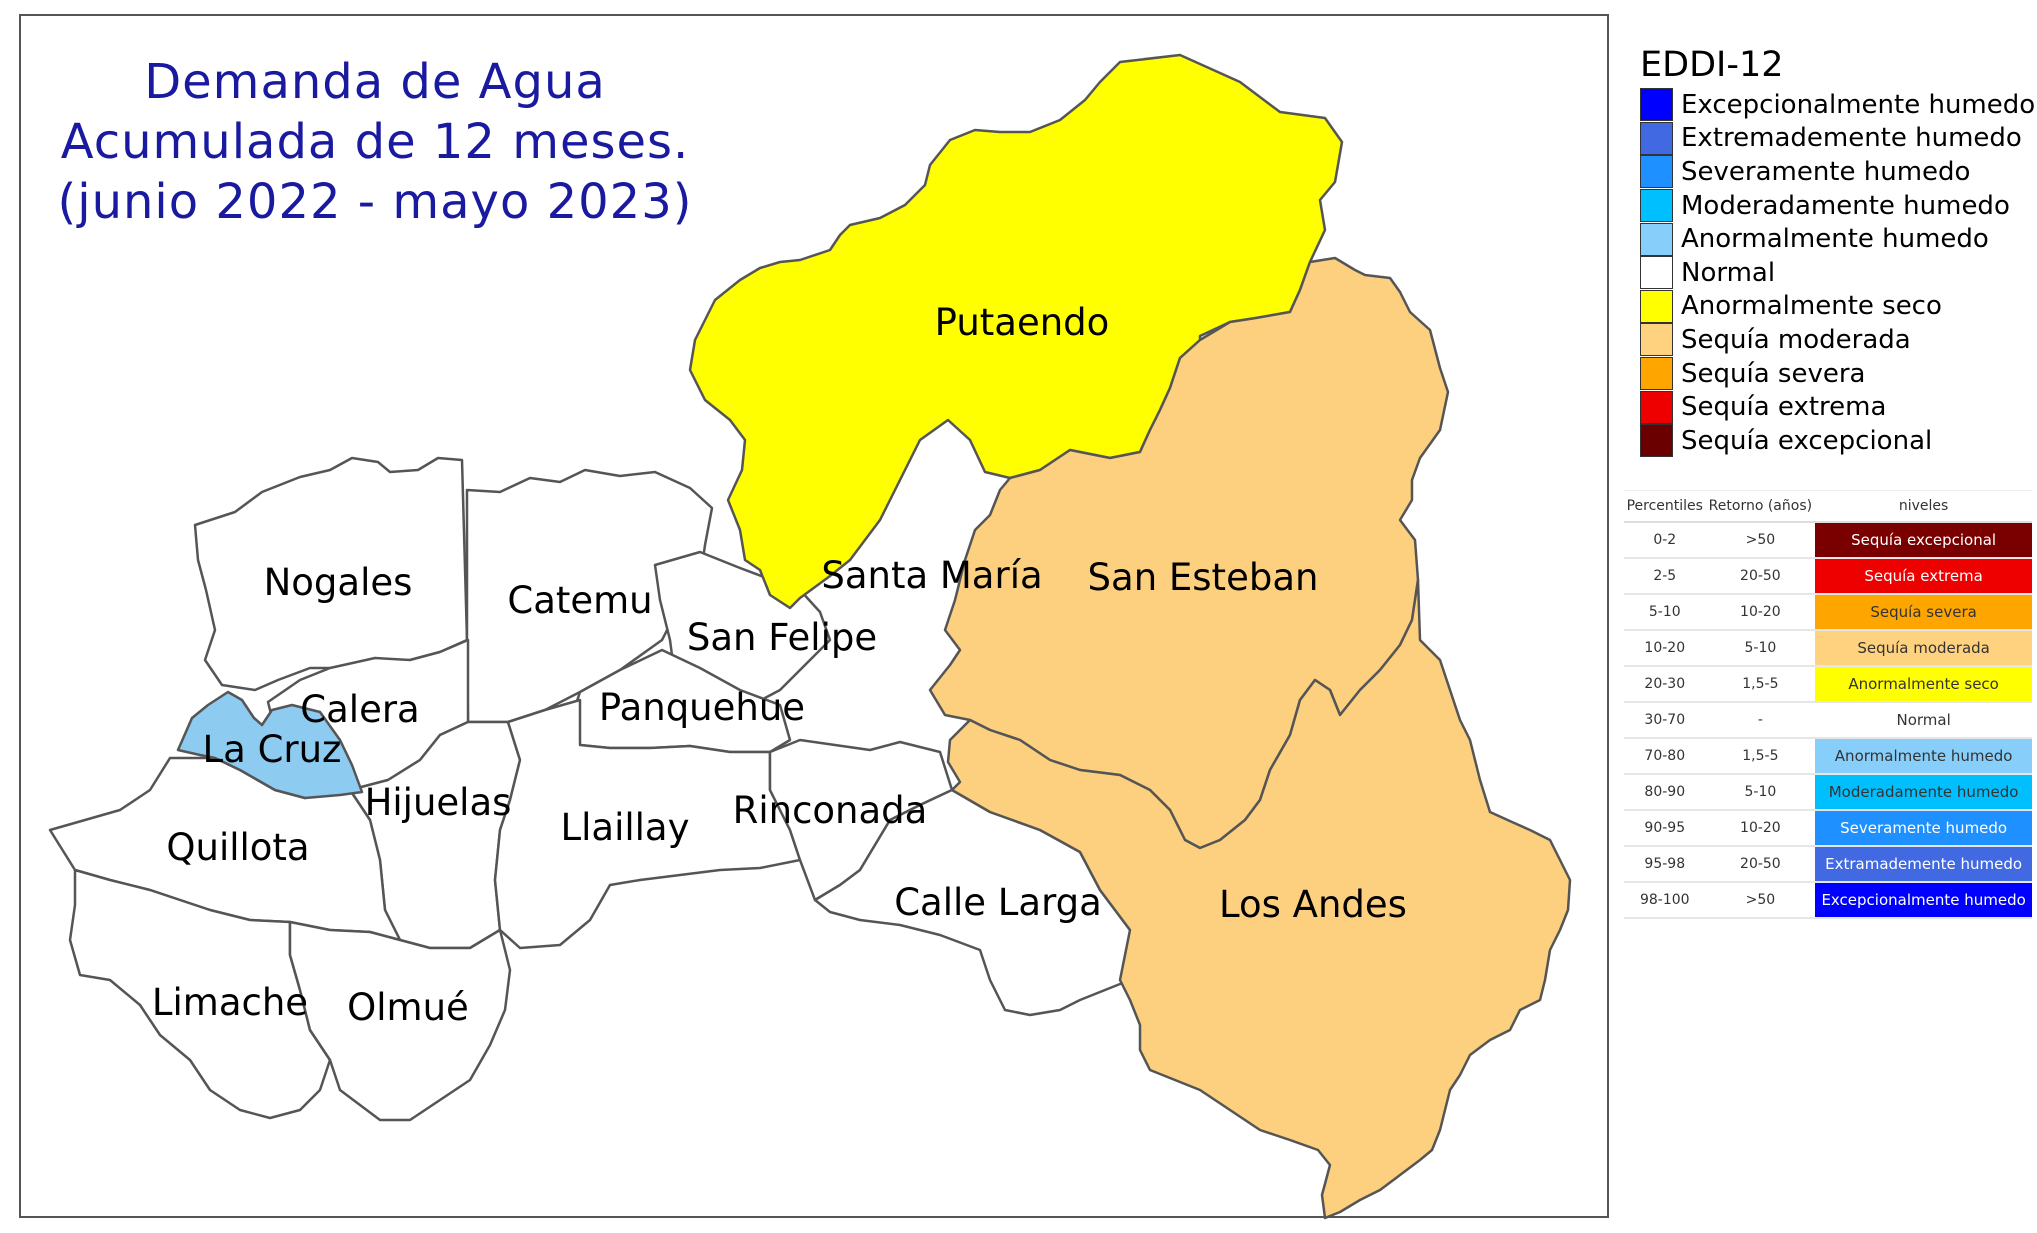  I want to click on cell-percentiles: 0-2, so click(1665, 540).